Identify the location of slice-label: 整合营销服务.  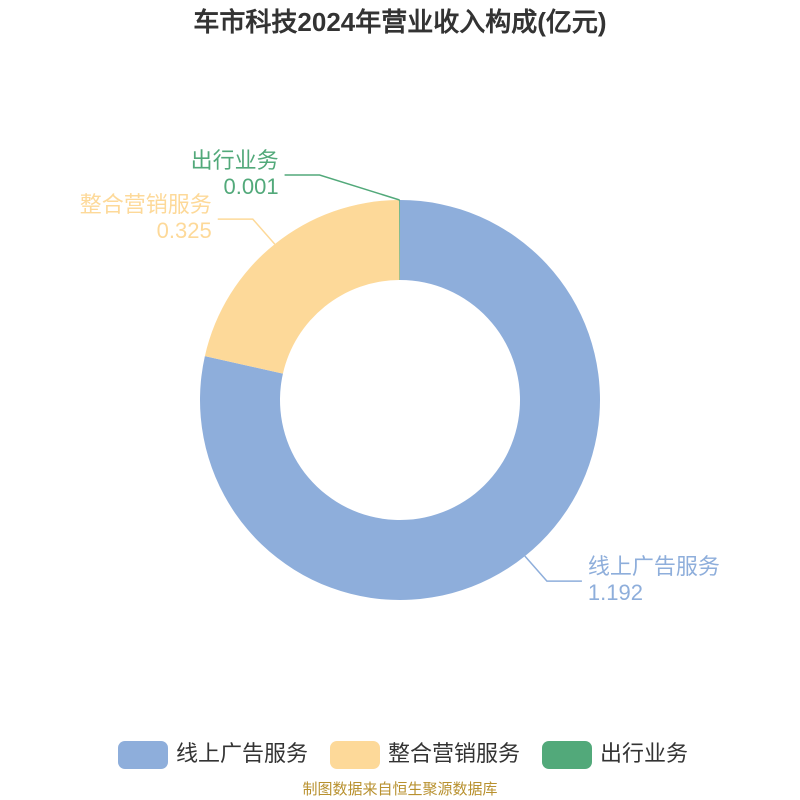
(146, 204).